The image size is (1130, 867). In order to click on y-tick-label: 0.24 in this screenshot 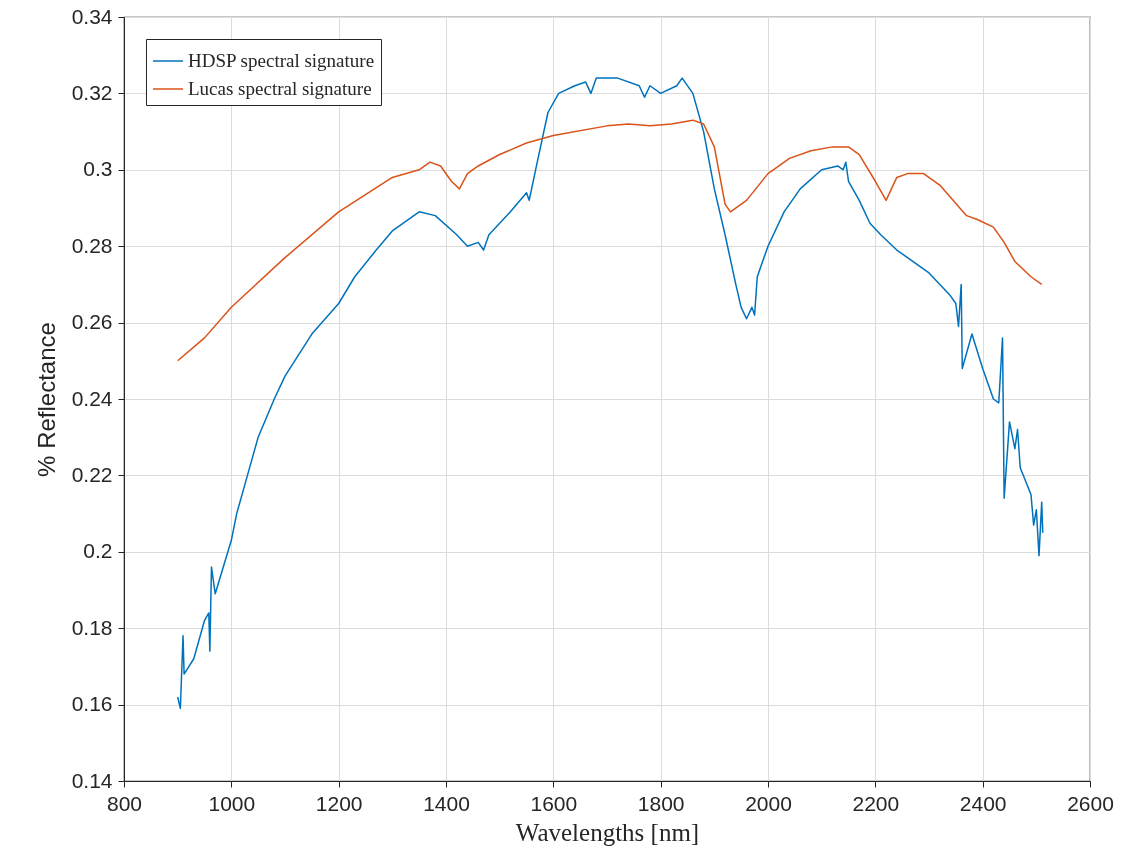, I will do `click(92, 398)`.